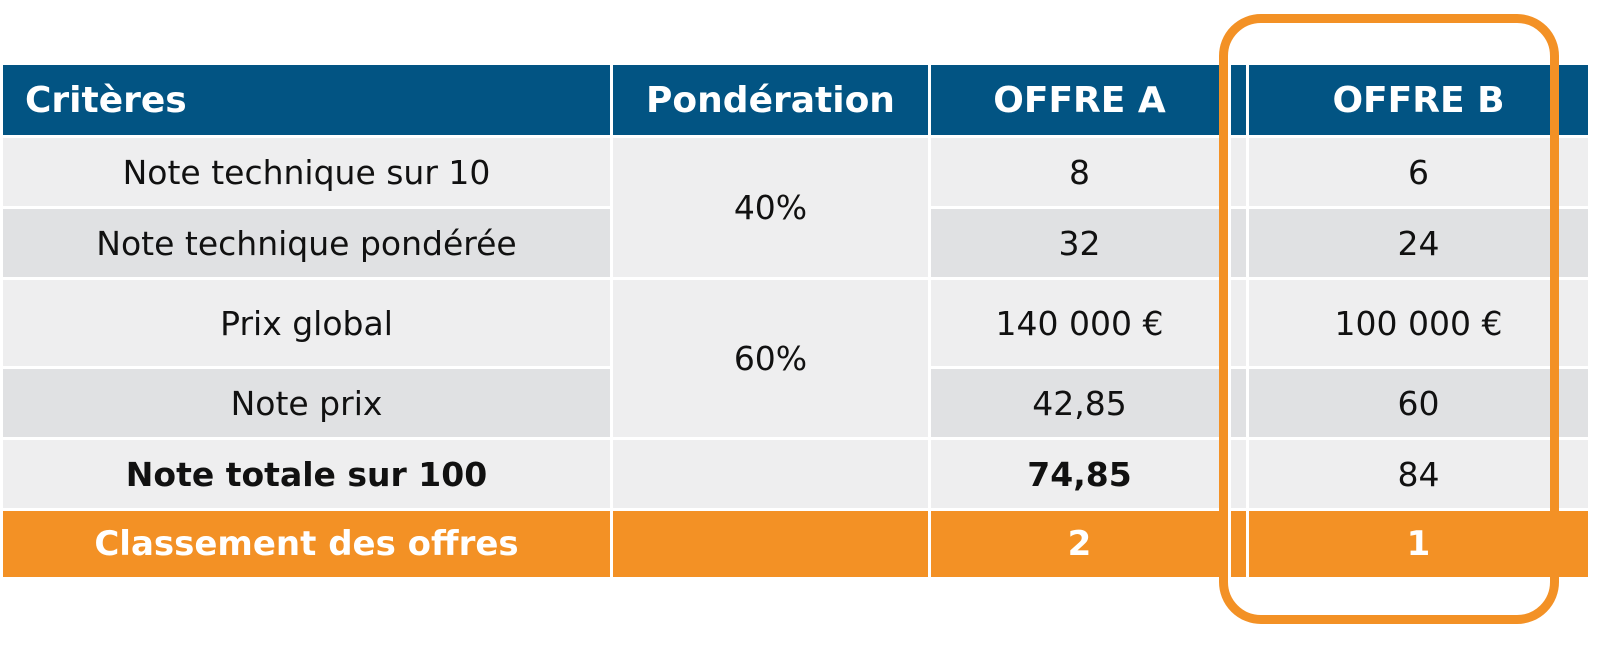 The height and width of the screenshot is (667, 1603). I want to click on ranking-row: Classement des offres 2 1, so click(795, 544).